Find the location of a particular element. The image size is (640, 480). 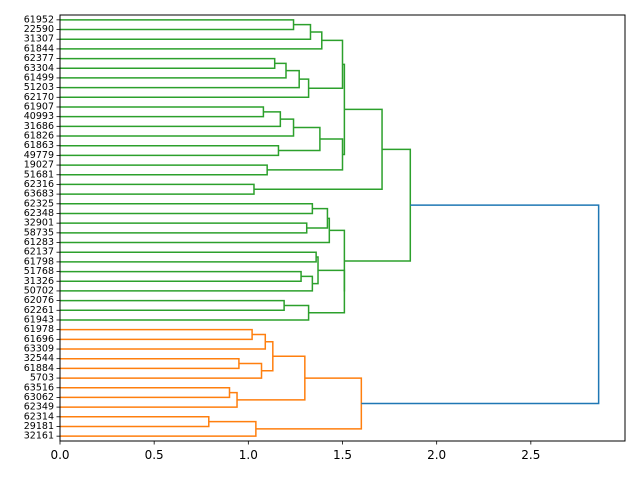

leaf-label: 58735 is located at coordinates (39, 232).